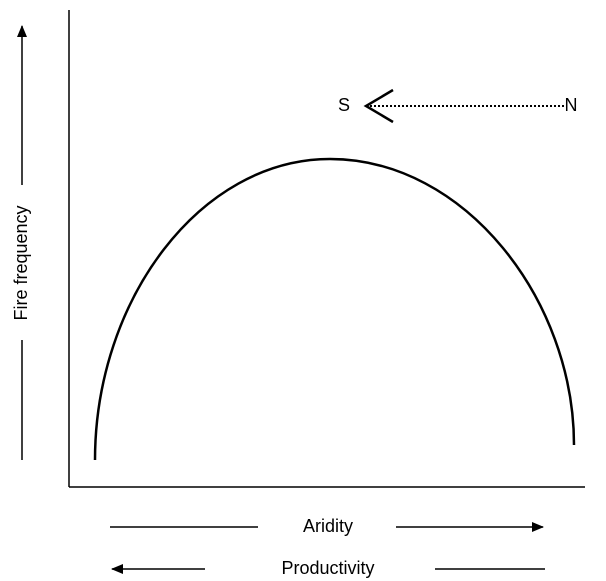  What do you see at coordinates (378, 106) in the screenshot?
I see `direction-arrowhead` at bounding box center [378, 106].